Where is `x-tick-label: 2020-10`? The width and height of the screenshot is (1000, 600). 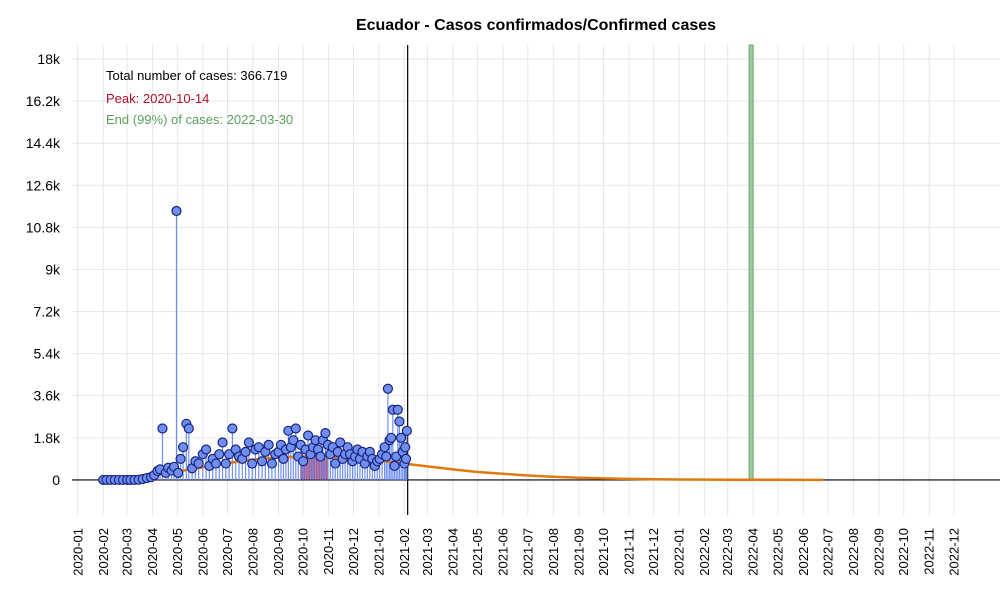
x-tick-label: 2020-10 is located at coordinates (303, 552).